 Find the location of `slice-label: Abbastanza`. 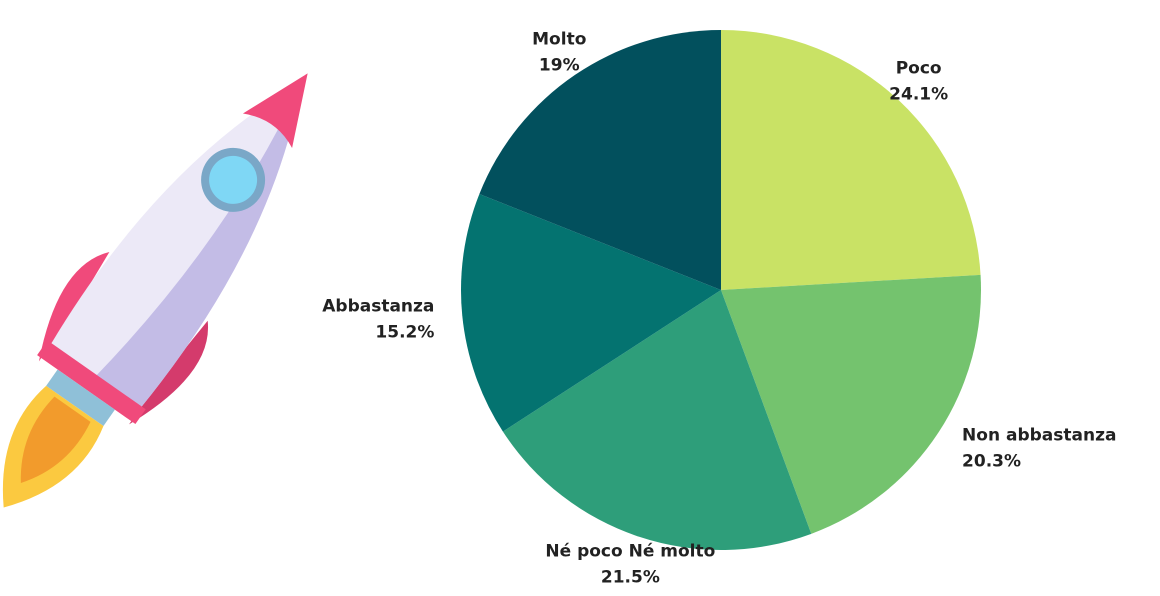

slice-label: Abbastanza is located at coordinates (378, 306).